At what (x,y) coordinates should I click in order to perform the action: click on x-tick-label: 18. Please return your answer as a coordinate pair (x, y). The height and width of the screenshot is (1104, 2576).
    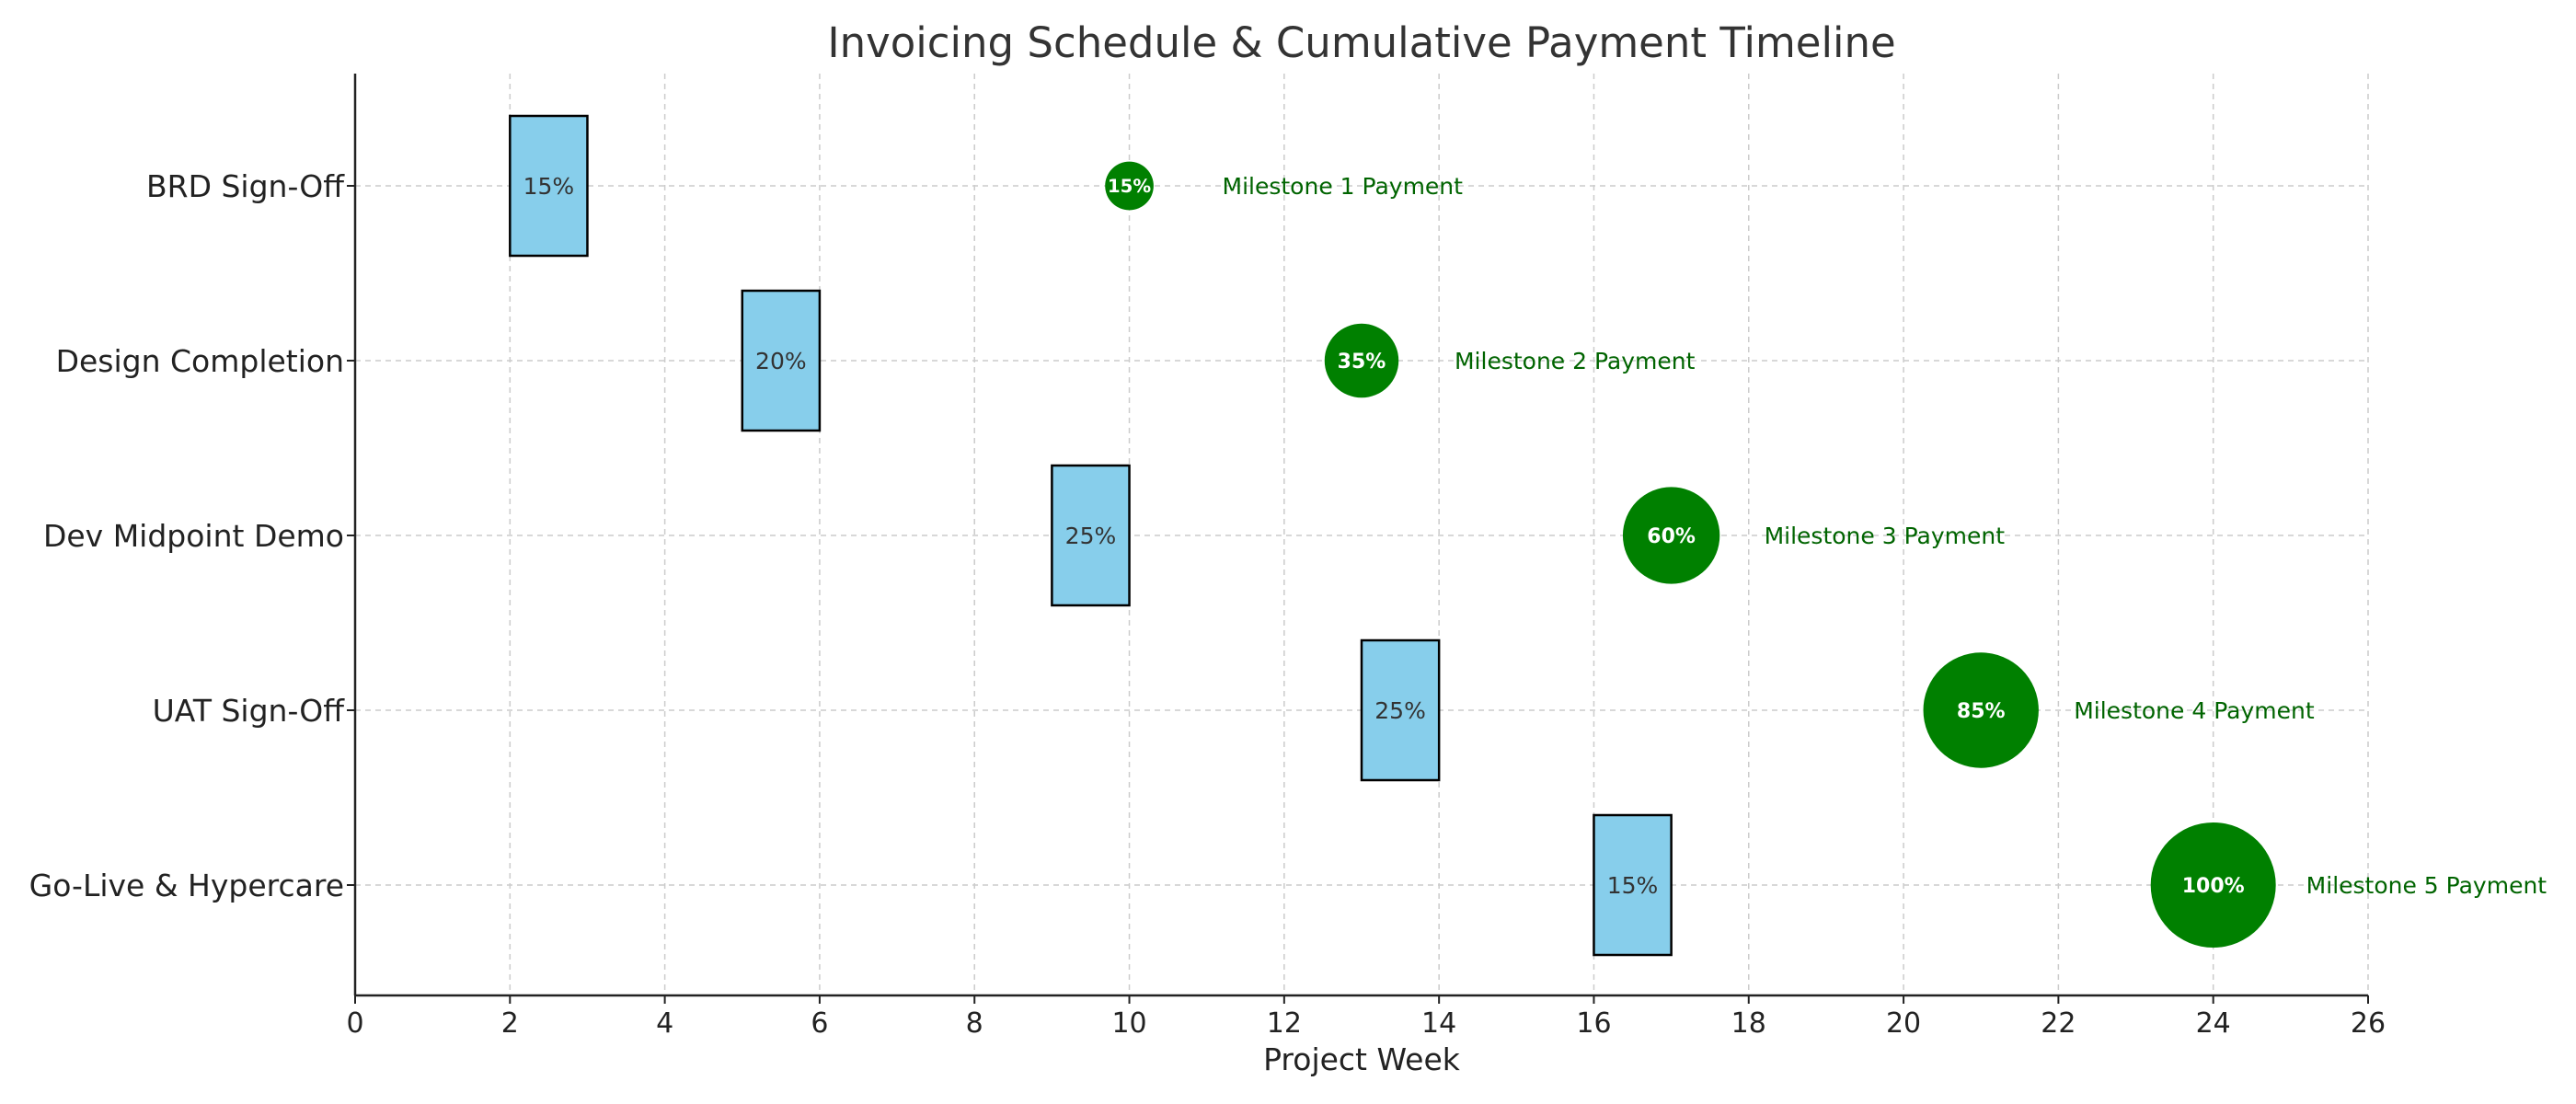
    Looking at the image, I should click on (1748, 1023).